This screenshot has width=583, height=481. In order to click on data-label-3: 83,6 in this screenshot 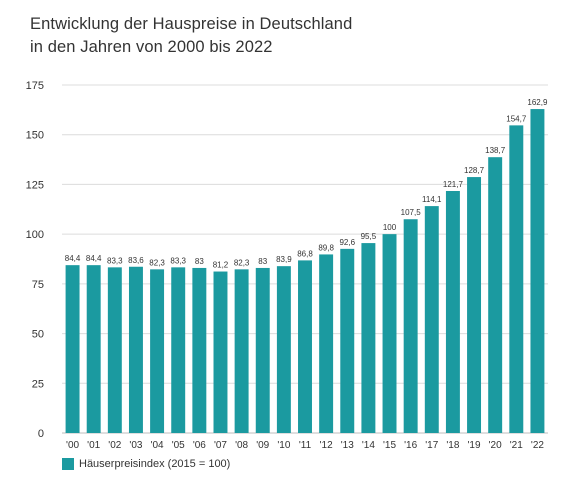, I will do `click(136, 260)`.